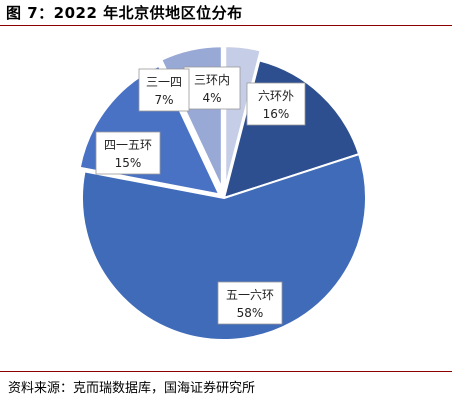 The width and height of the screenshot is (452, 406). What do you see at coordinates (132, 388) in the screenshot?
I see `source-note: 资料来源：克而瑞数据库，国海证券研究所` at bounding box center [132, 388].